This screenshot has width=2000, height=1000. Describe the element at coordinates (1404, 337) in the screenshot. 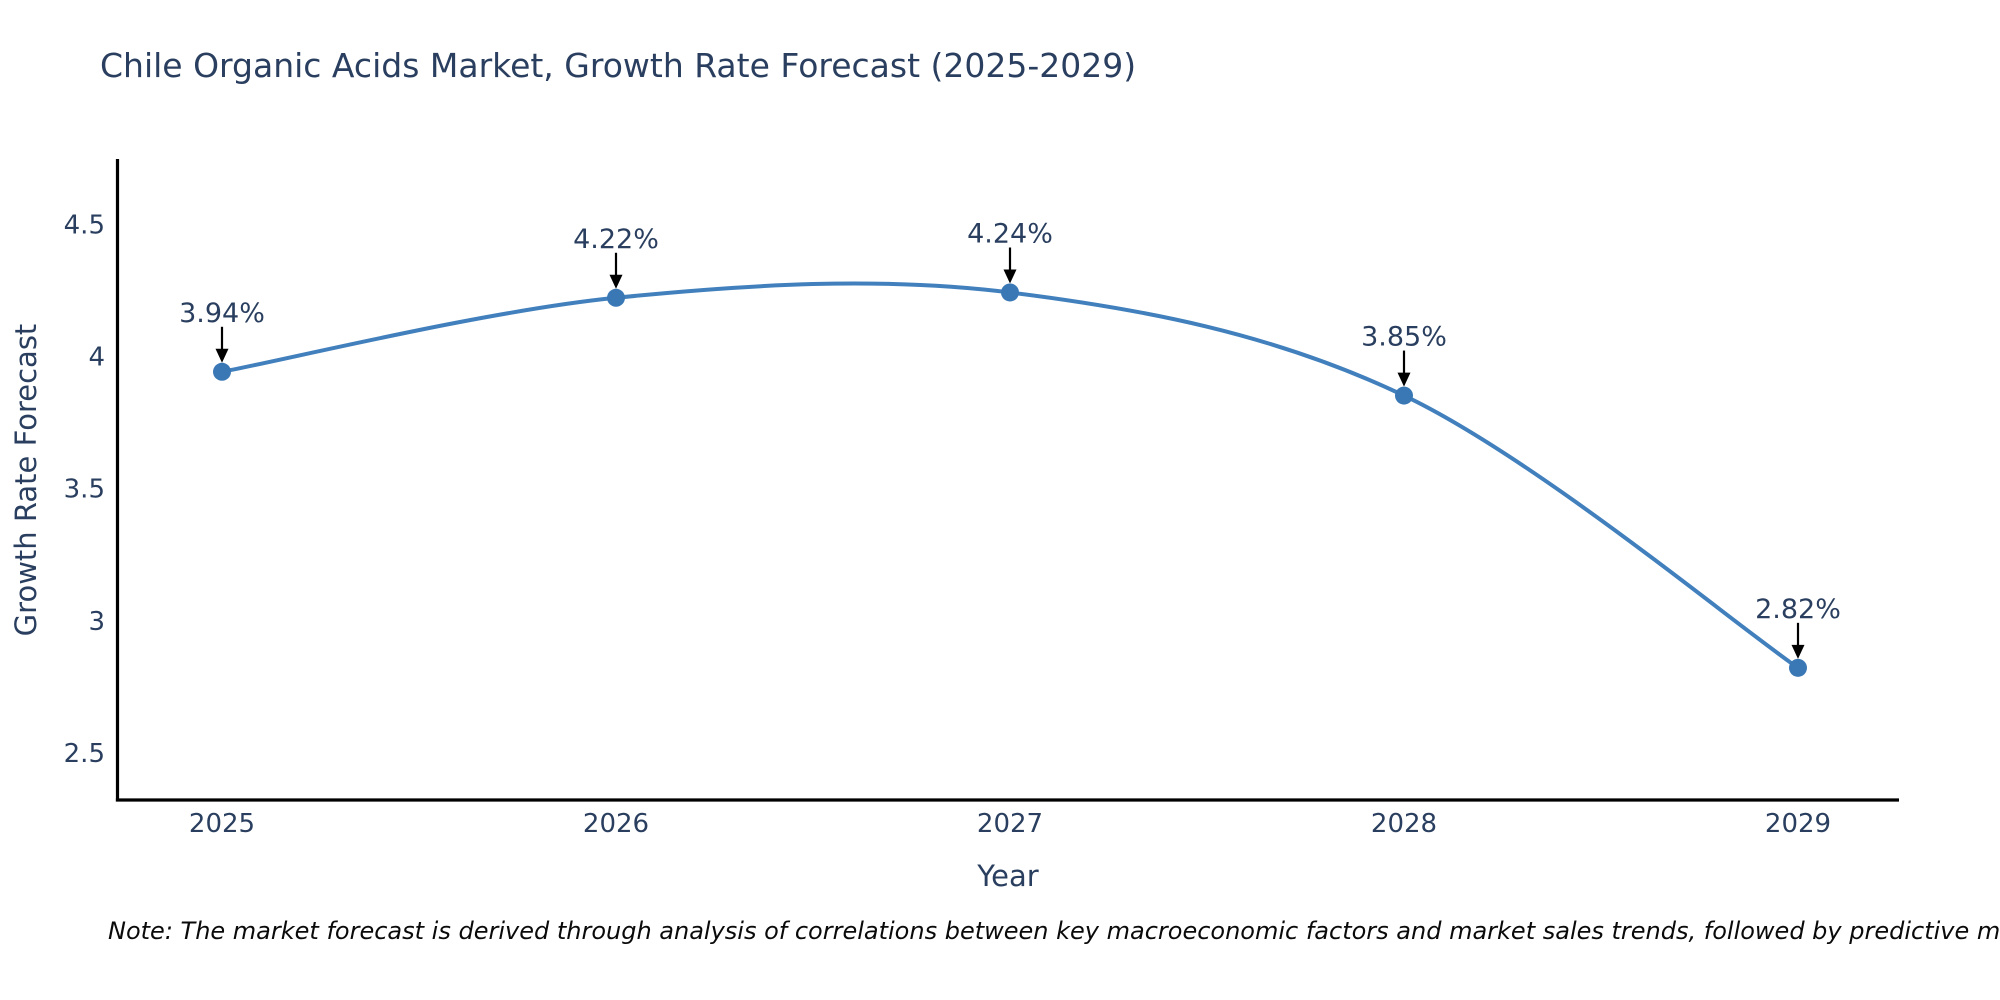

I see `data-point-label: 3.85%` at that location.